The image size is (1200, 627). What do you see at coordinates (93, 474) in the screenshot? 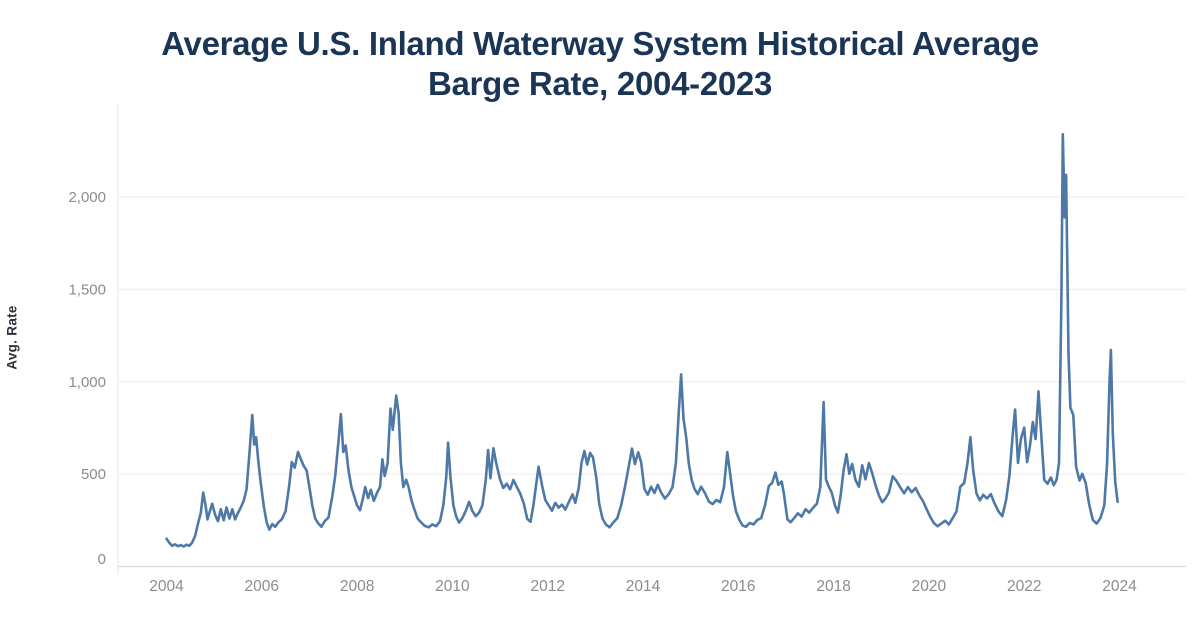
I see `y-tick-label: 500` at bounding box center [93, 474].